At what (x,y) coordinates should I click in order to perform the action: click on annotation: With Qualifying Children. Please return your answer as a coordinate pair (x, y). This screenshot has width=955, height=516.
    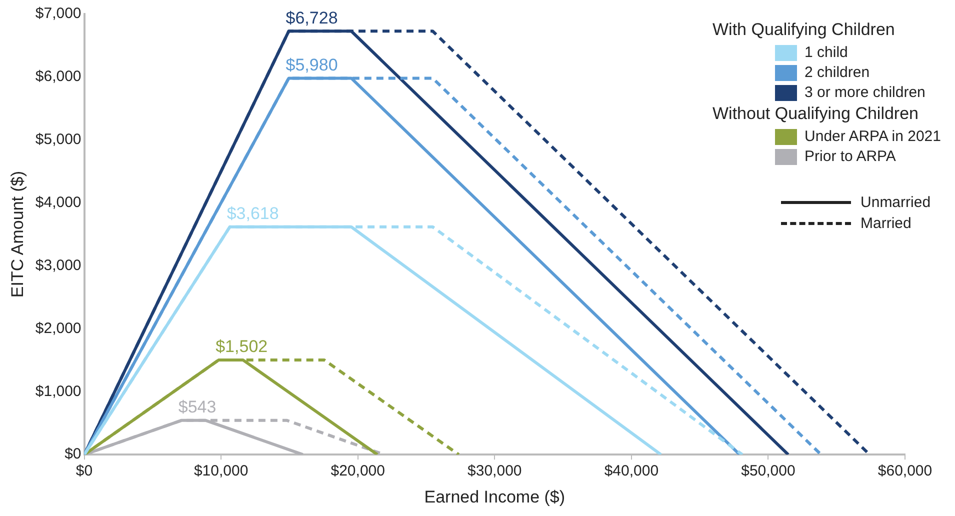
    Looking at the image, I should click on (804, 30).